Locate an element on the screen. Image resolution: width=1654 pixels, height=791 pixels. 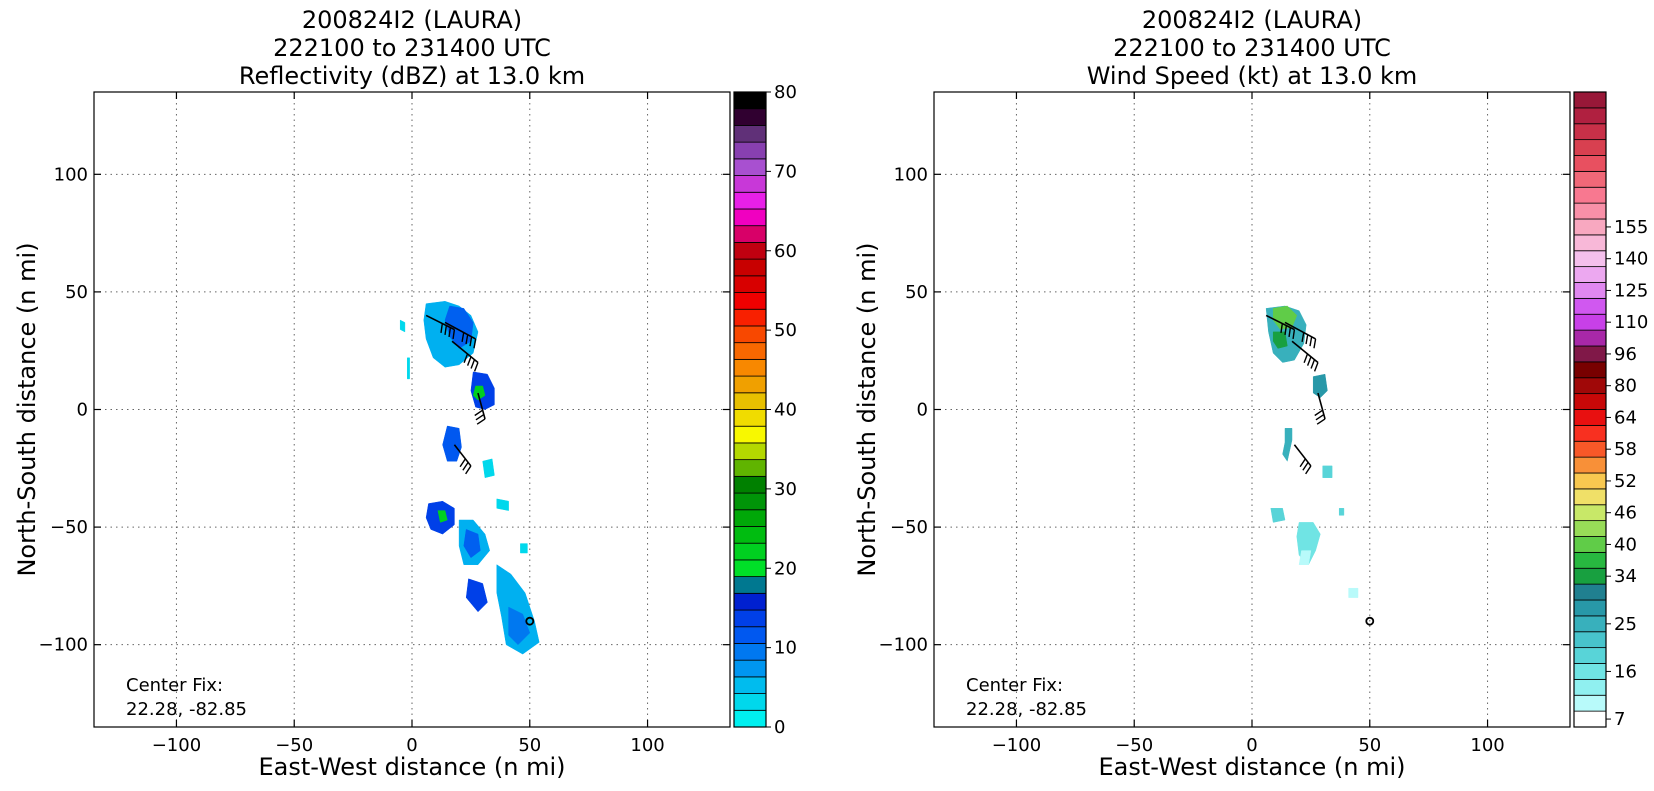
echo-region-cell-west-core is located at coordinates (442, 516).